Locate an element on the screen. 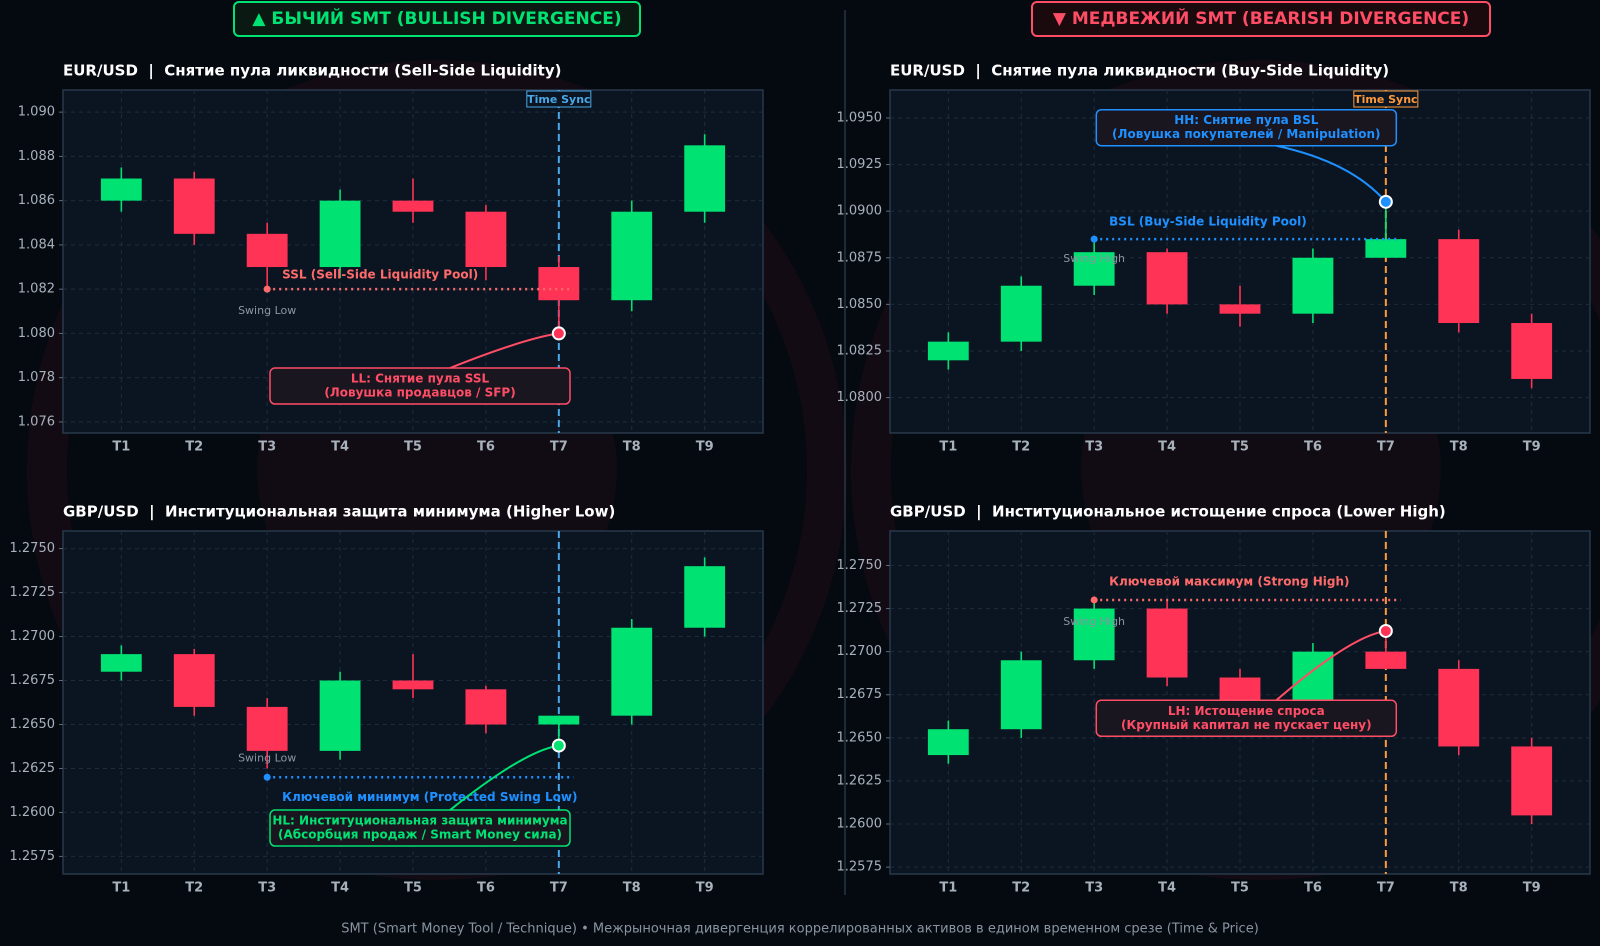 This screenshot has height=946, width=1600. y-tick-label: 1.0900 is located at coordinates (860, 211).